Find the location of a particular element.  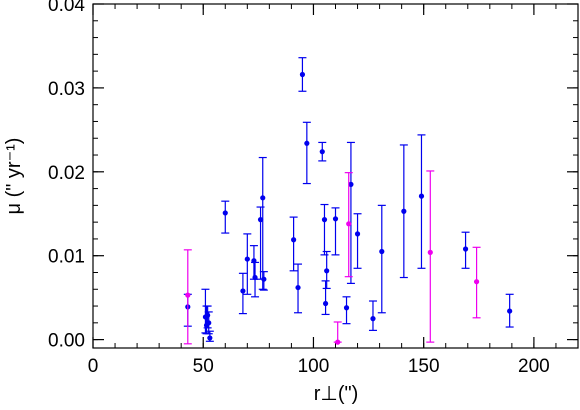

y-tick-label: 0.04 is located at coordinates (66, 8).